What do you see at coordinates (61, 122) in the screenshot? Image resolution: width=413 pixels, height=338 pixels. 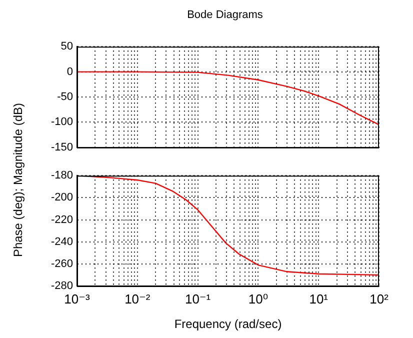 I see `y-tick-label: -100` at bounding box center [61, 122].